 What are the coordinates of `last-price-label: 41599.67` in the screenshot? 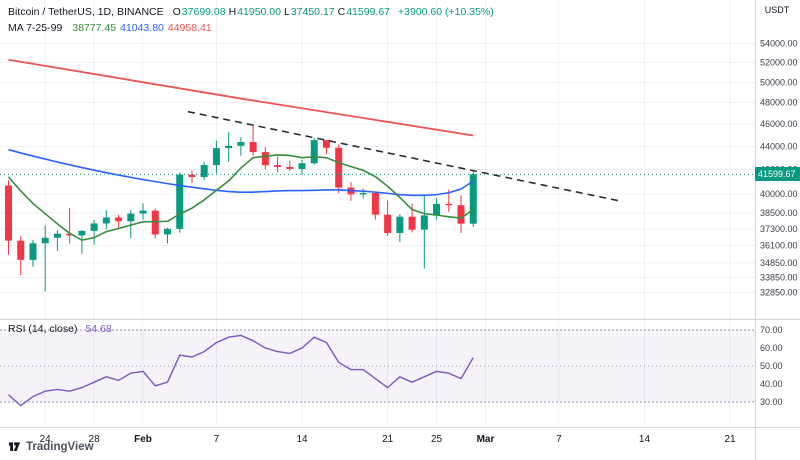 It's located at (777, 174).